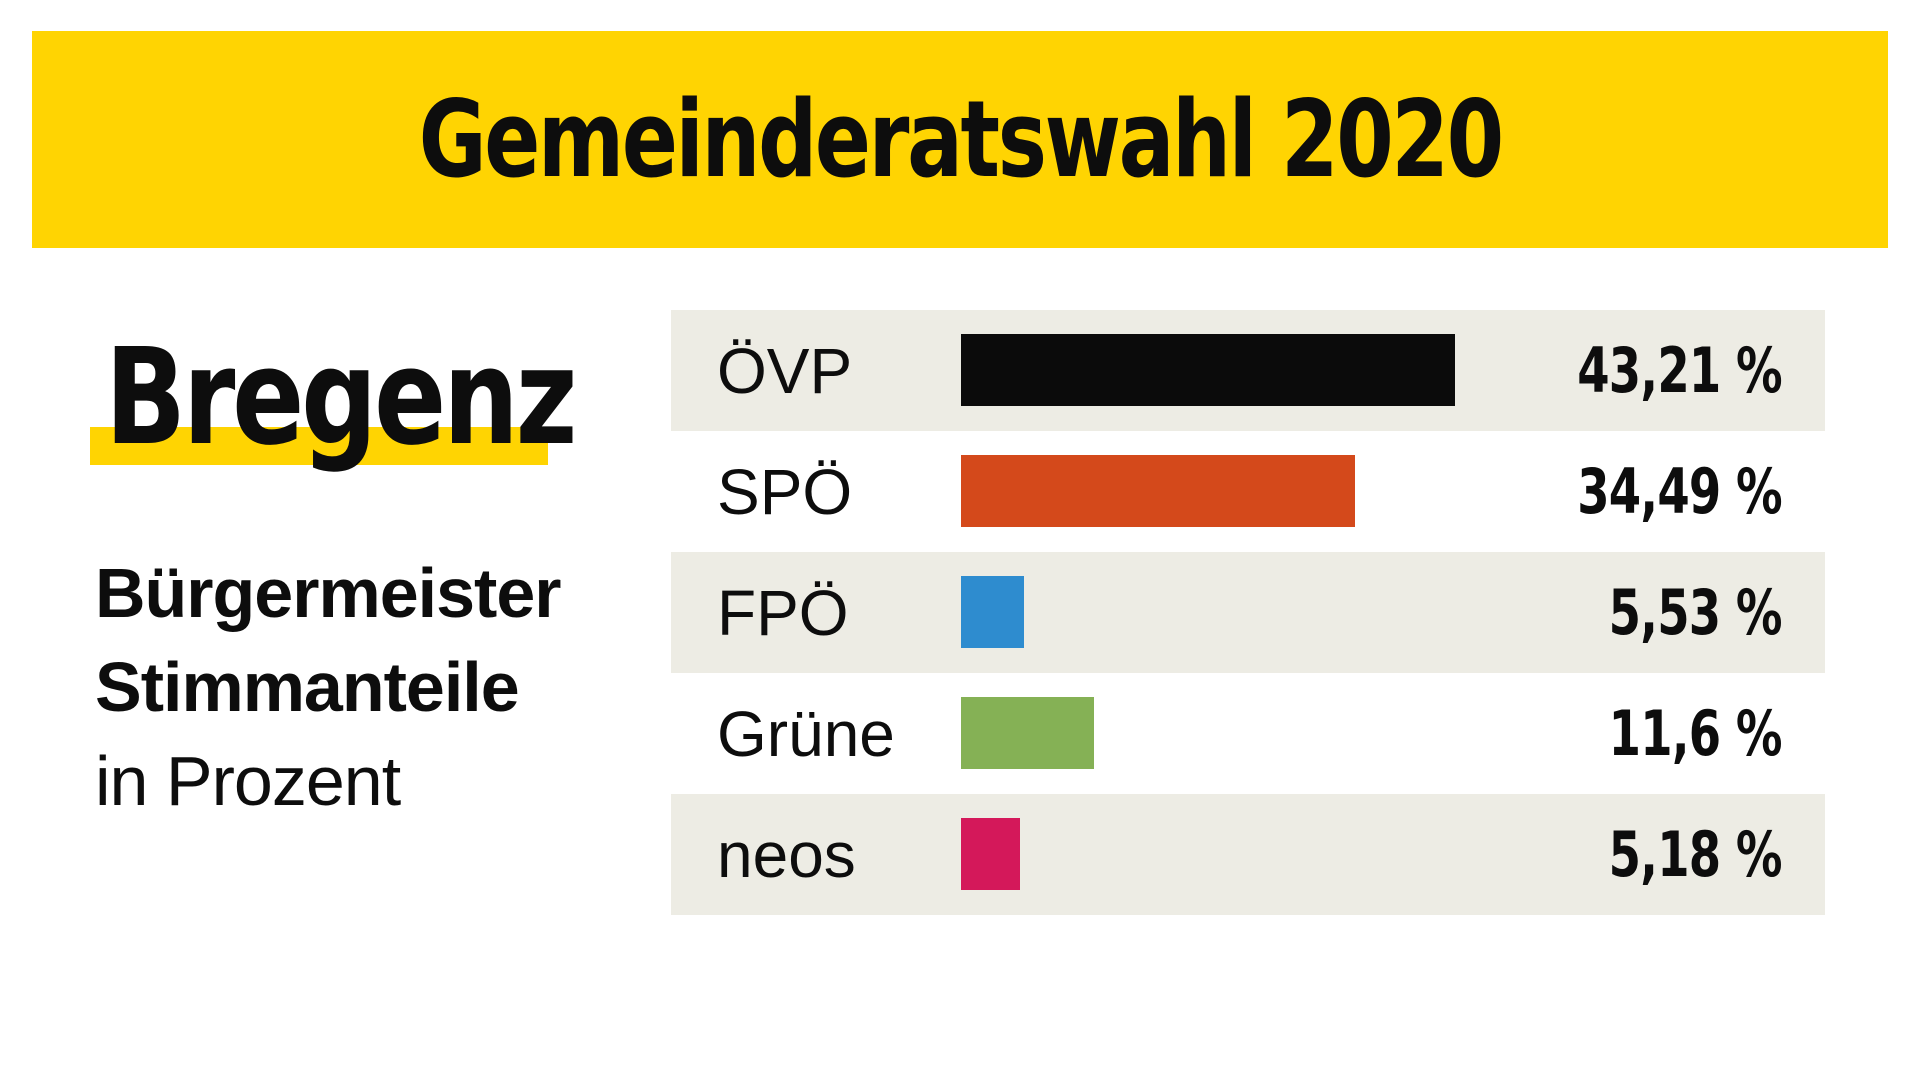  What do you see at coordinates (785, 370) in the screenshot?
I see `party-label: ÖVP` at bounding box center [785, 370].